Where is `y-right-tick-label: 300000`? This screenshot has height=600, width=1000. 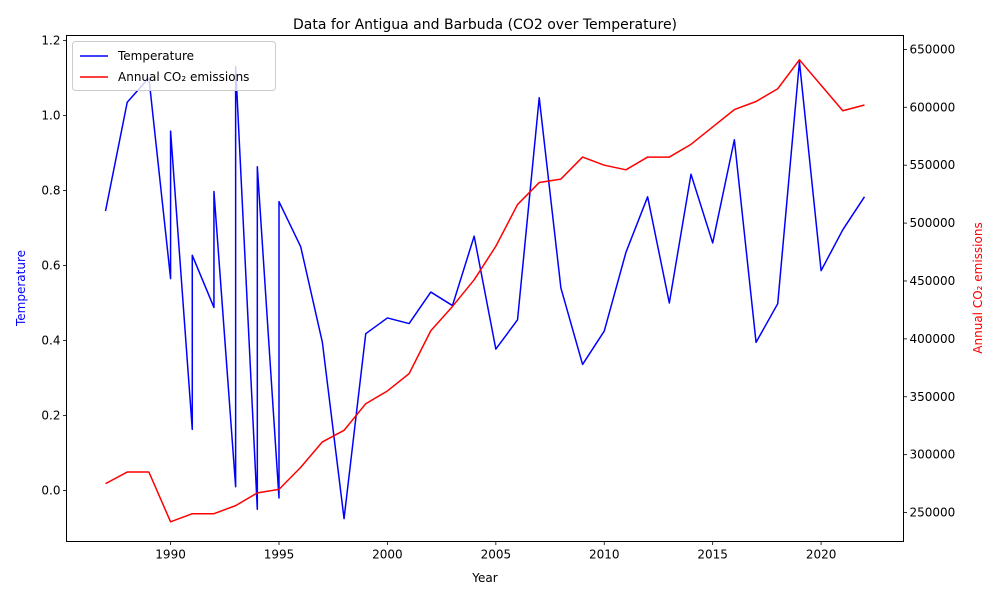 y-right-tick-label: 300000 is located at coordinates (933, 455).